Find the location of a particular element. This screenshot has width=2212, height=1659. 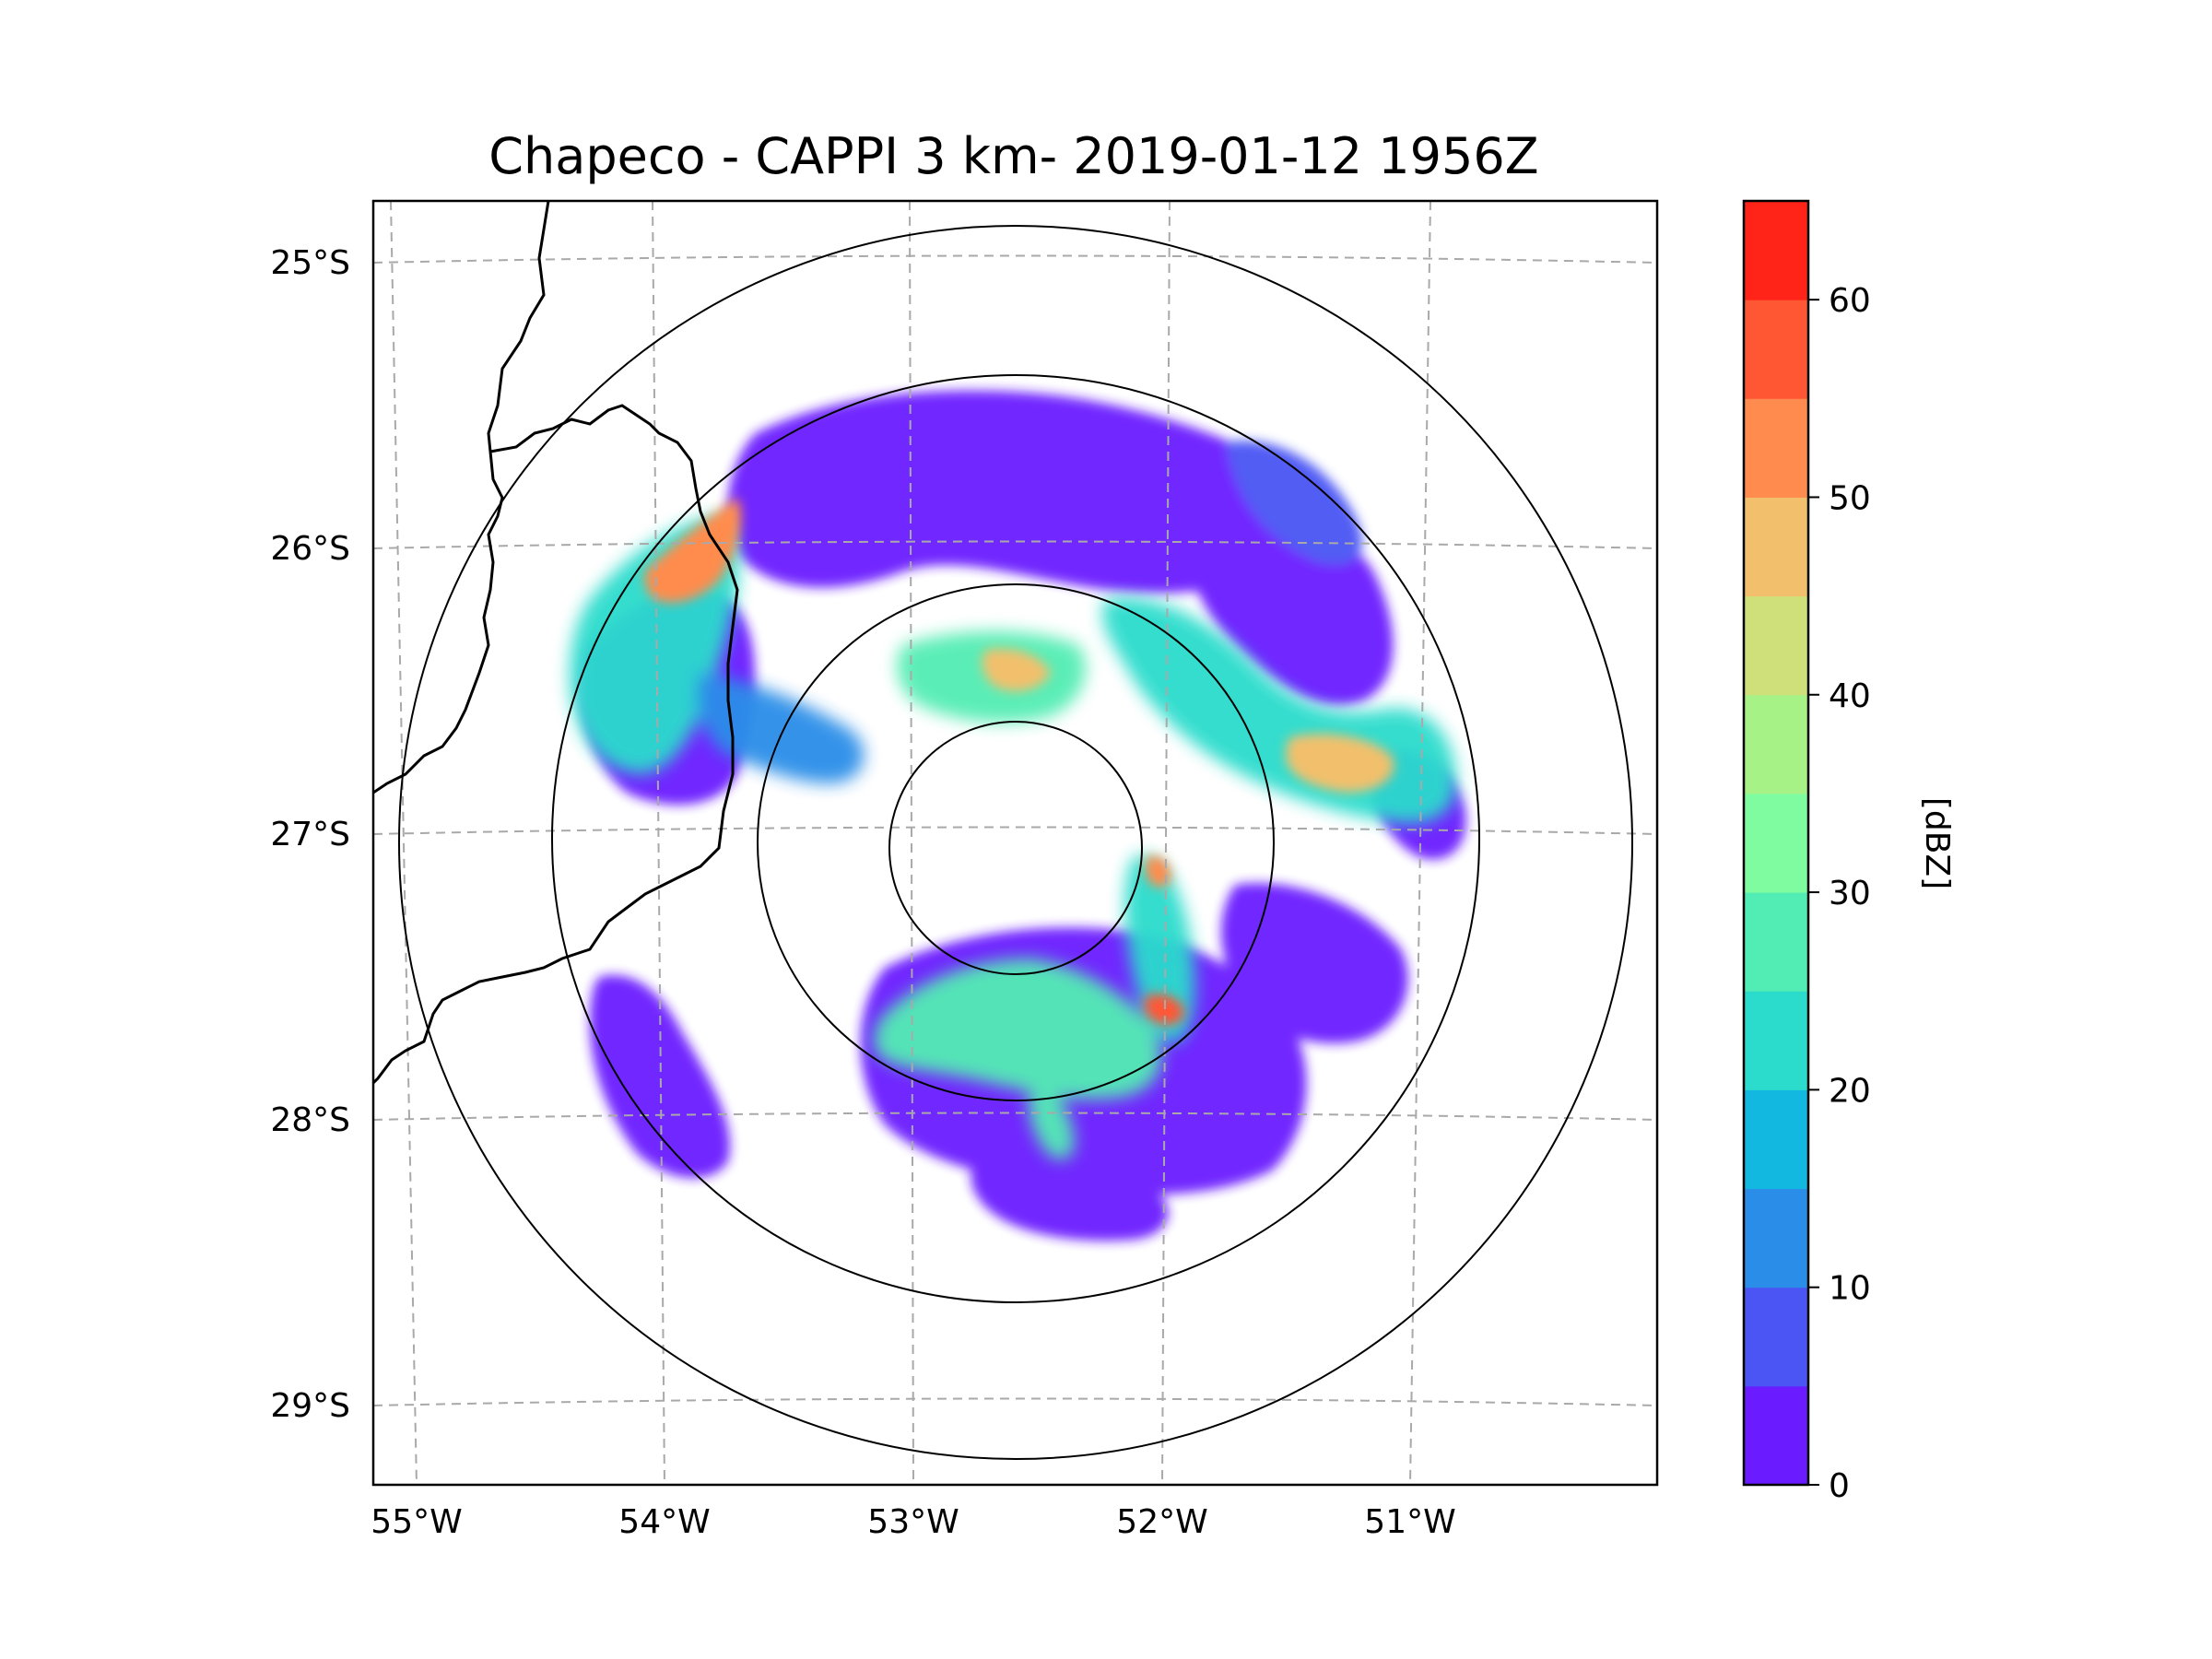

echo-north-center is located at coordinates (1158, 872).